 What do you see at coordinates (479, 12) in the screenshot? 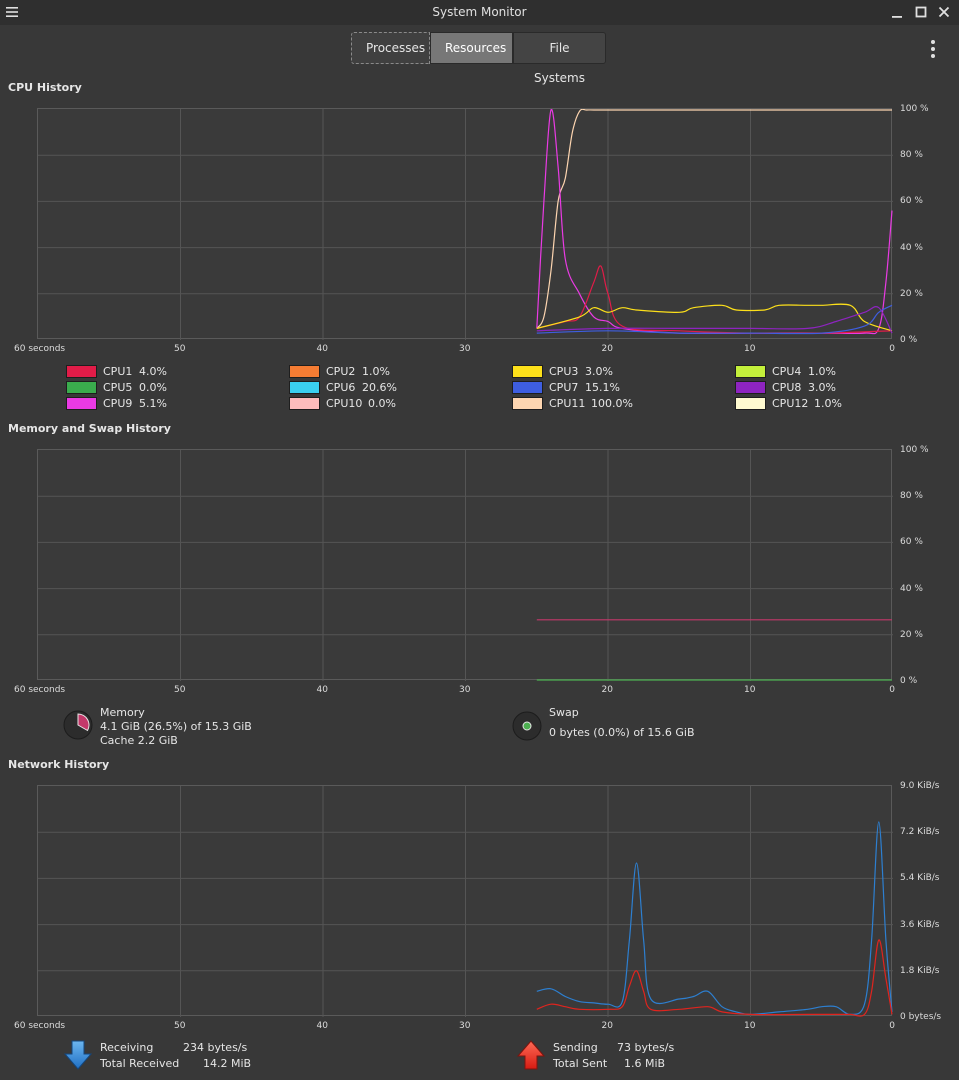
I see `window-title: System Monitor` at bounding box center [479, 12].